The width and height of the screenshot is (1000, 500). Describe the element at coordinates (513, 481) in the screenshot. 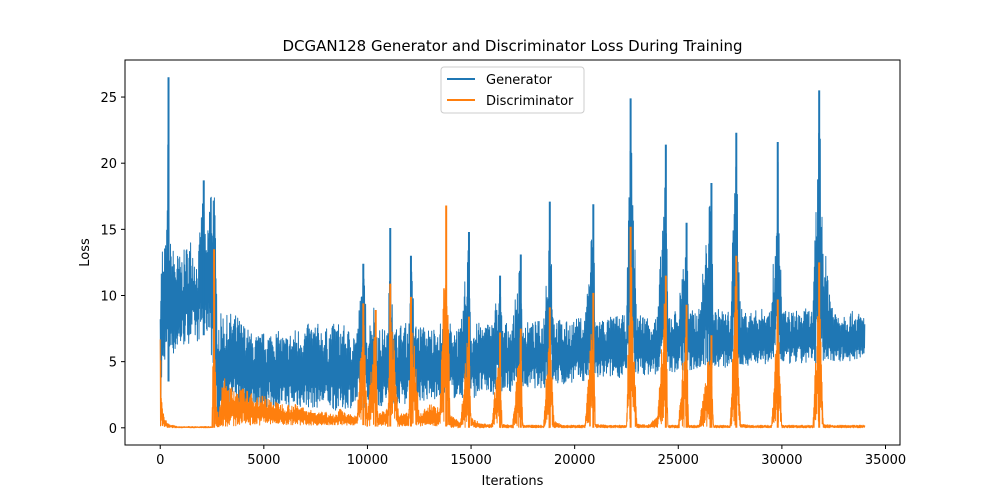

I see `x-axis-label: Iterations` at that location.